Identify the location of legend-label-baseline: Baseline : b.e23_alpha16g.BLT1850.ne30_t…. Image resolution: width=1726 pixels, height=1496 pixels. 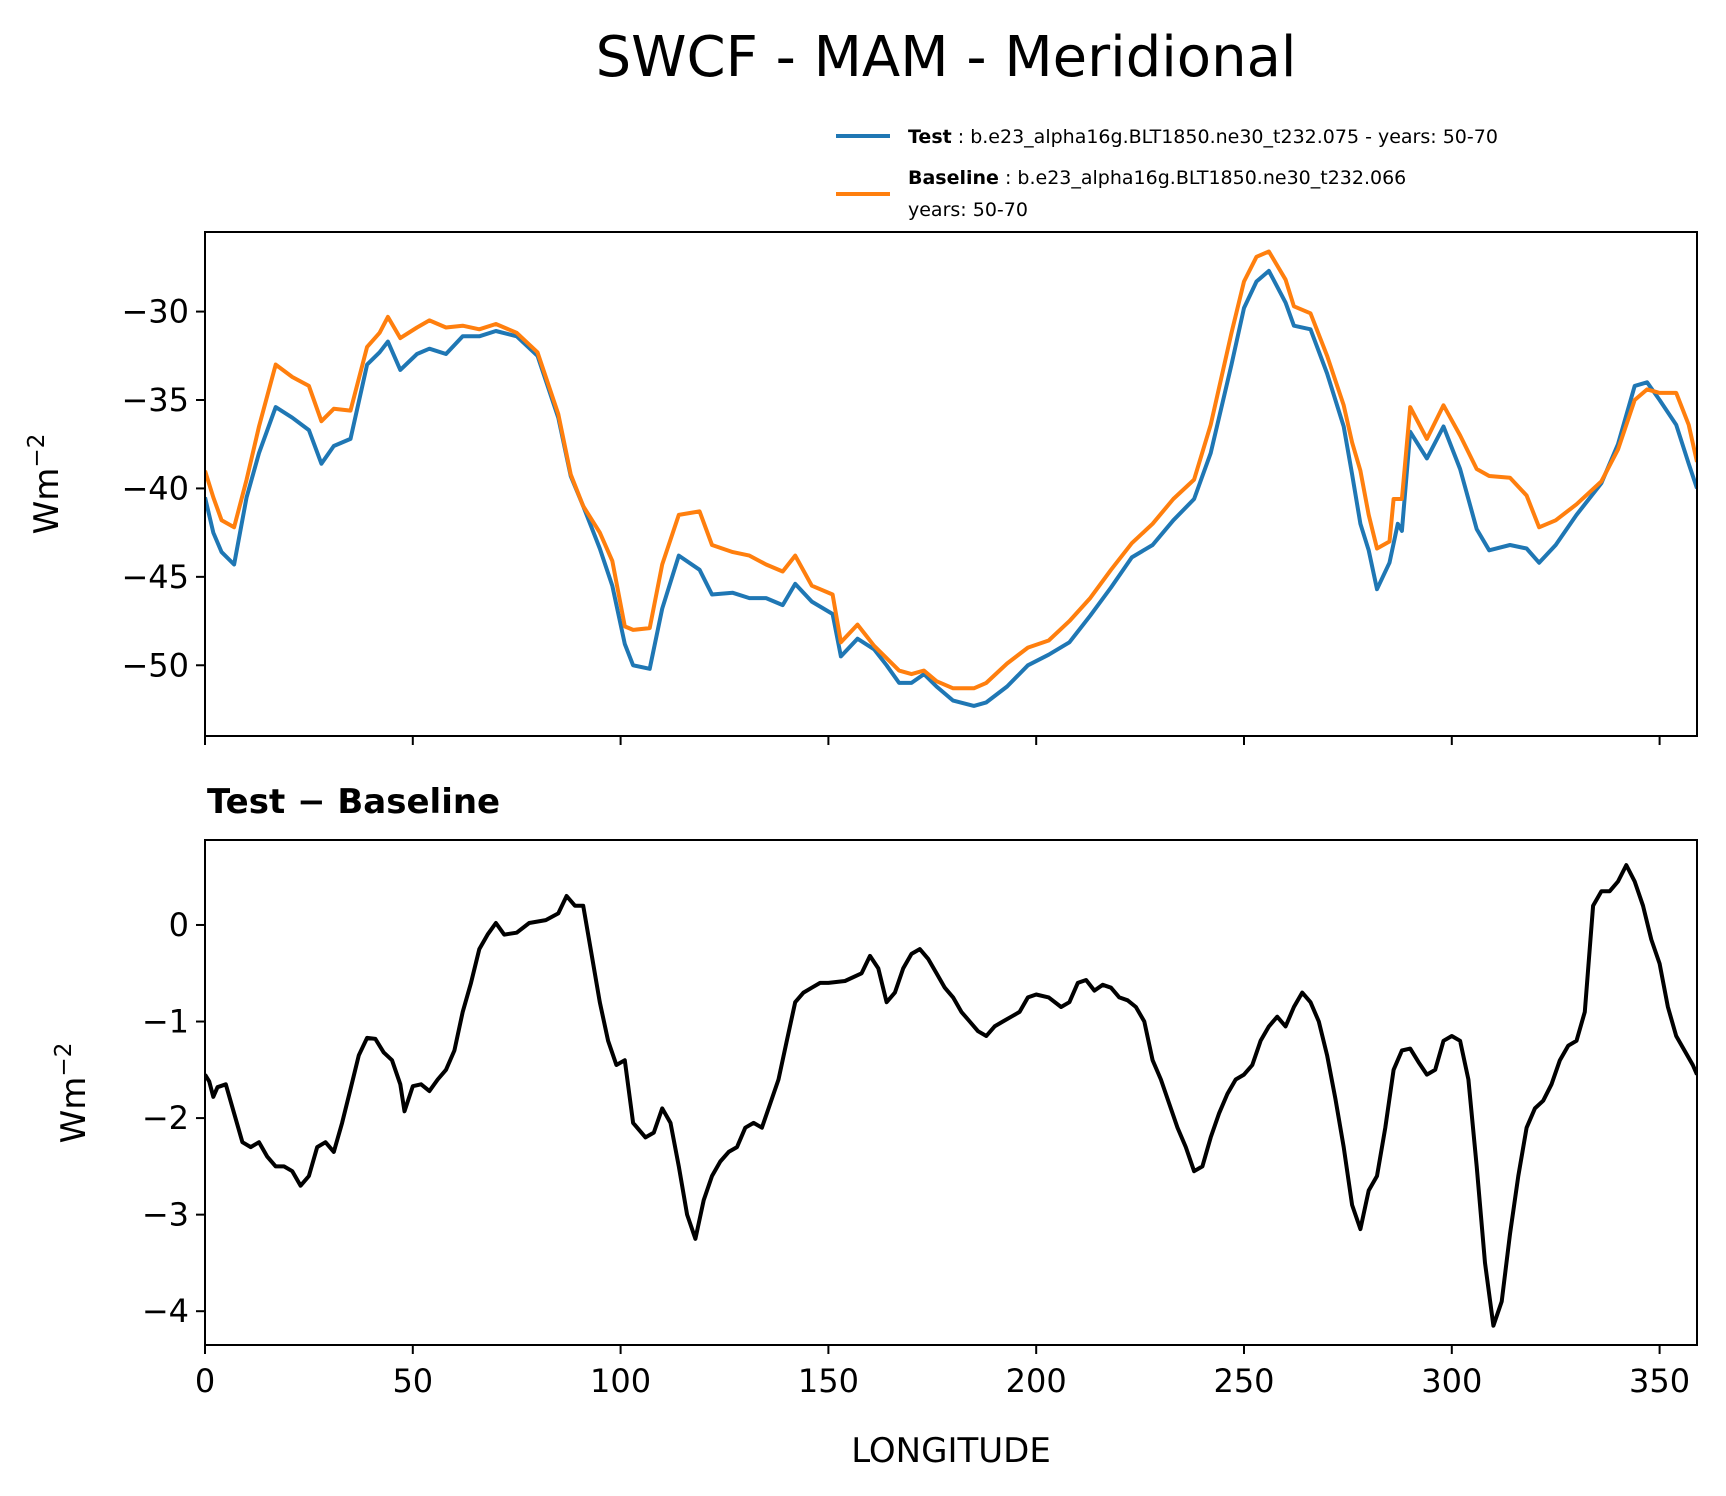
(1157, 178).